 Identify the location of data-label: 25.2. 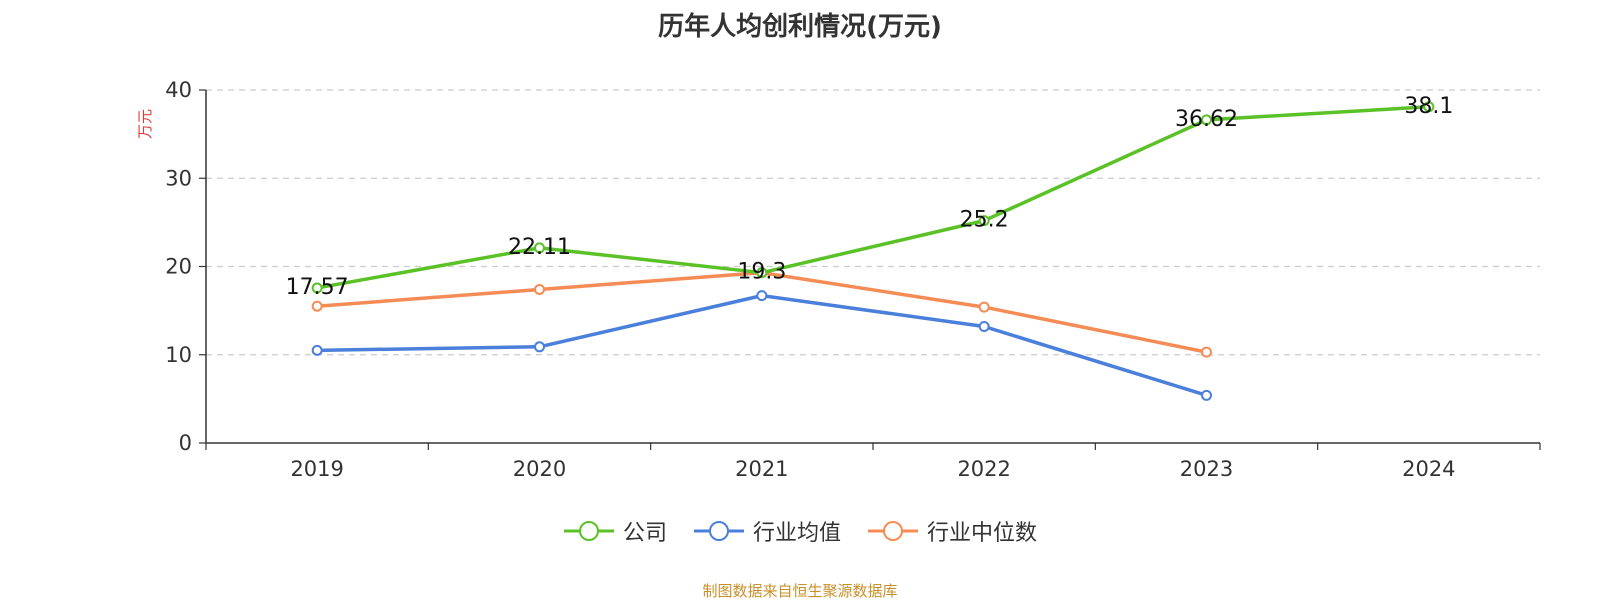
(984, 220).